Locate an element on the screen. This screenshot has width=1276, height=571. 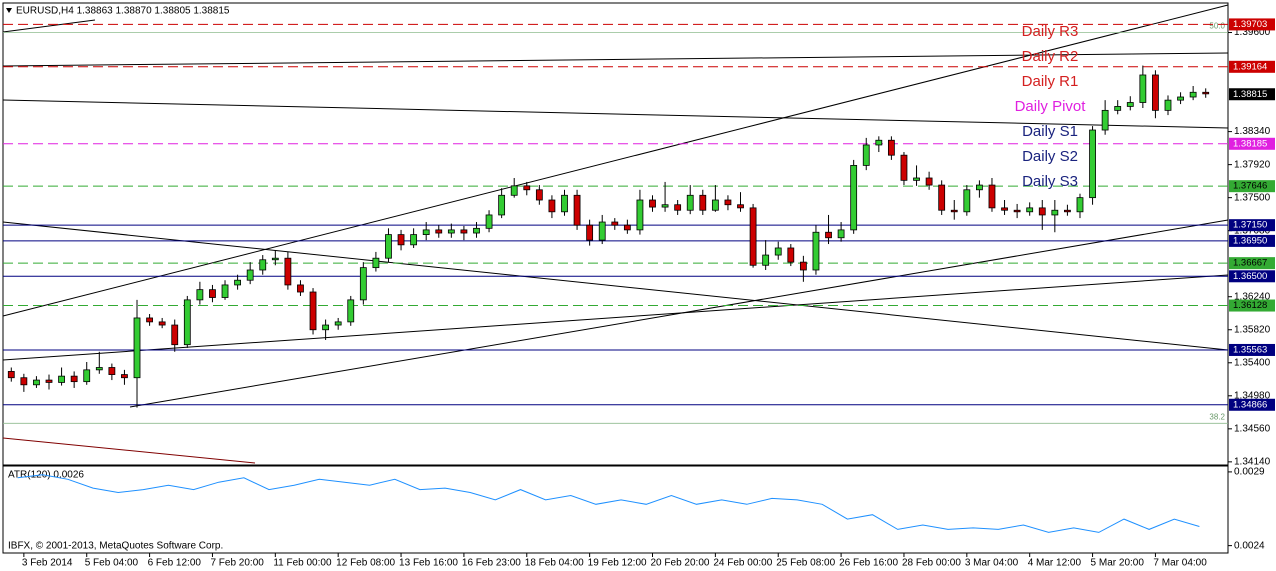
x-tick-label: 16 Feb 23:00 is located at coordinates (491, 563).